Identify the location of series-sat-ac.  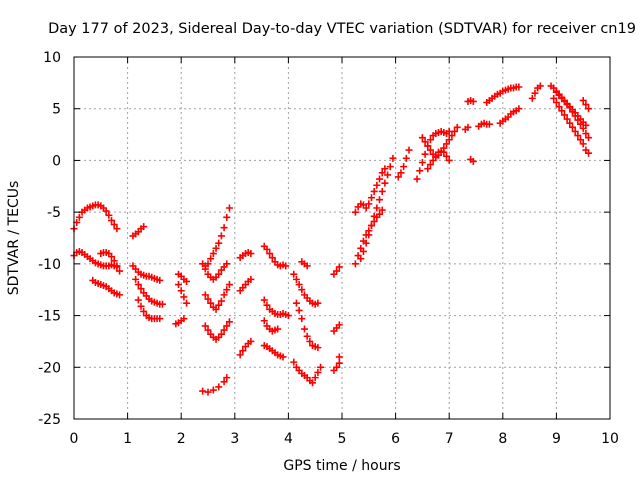
(336, 328).